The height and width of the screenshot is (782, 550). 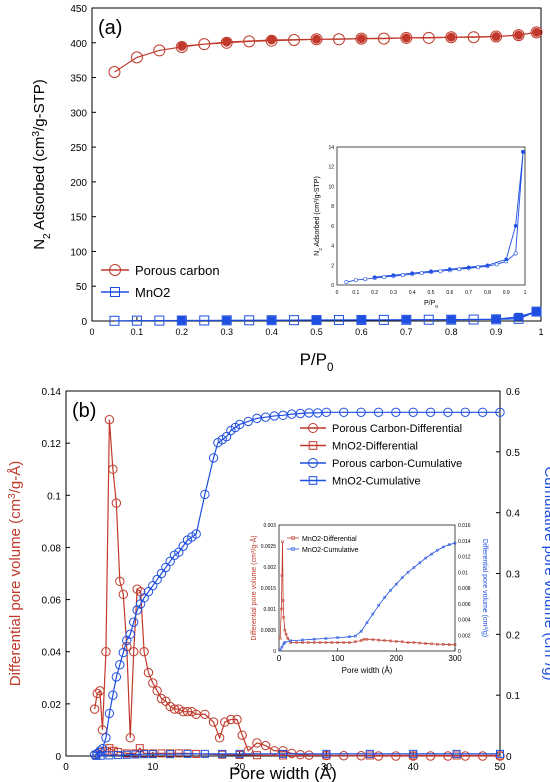 What do you see at coordinates (78, 79) in the screenshot?
I see `y-tick-label: 350` at bounding box center [78, 79].